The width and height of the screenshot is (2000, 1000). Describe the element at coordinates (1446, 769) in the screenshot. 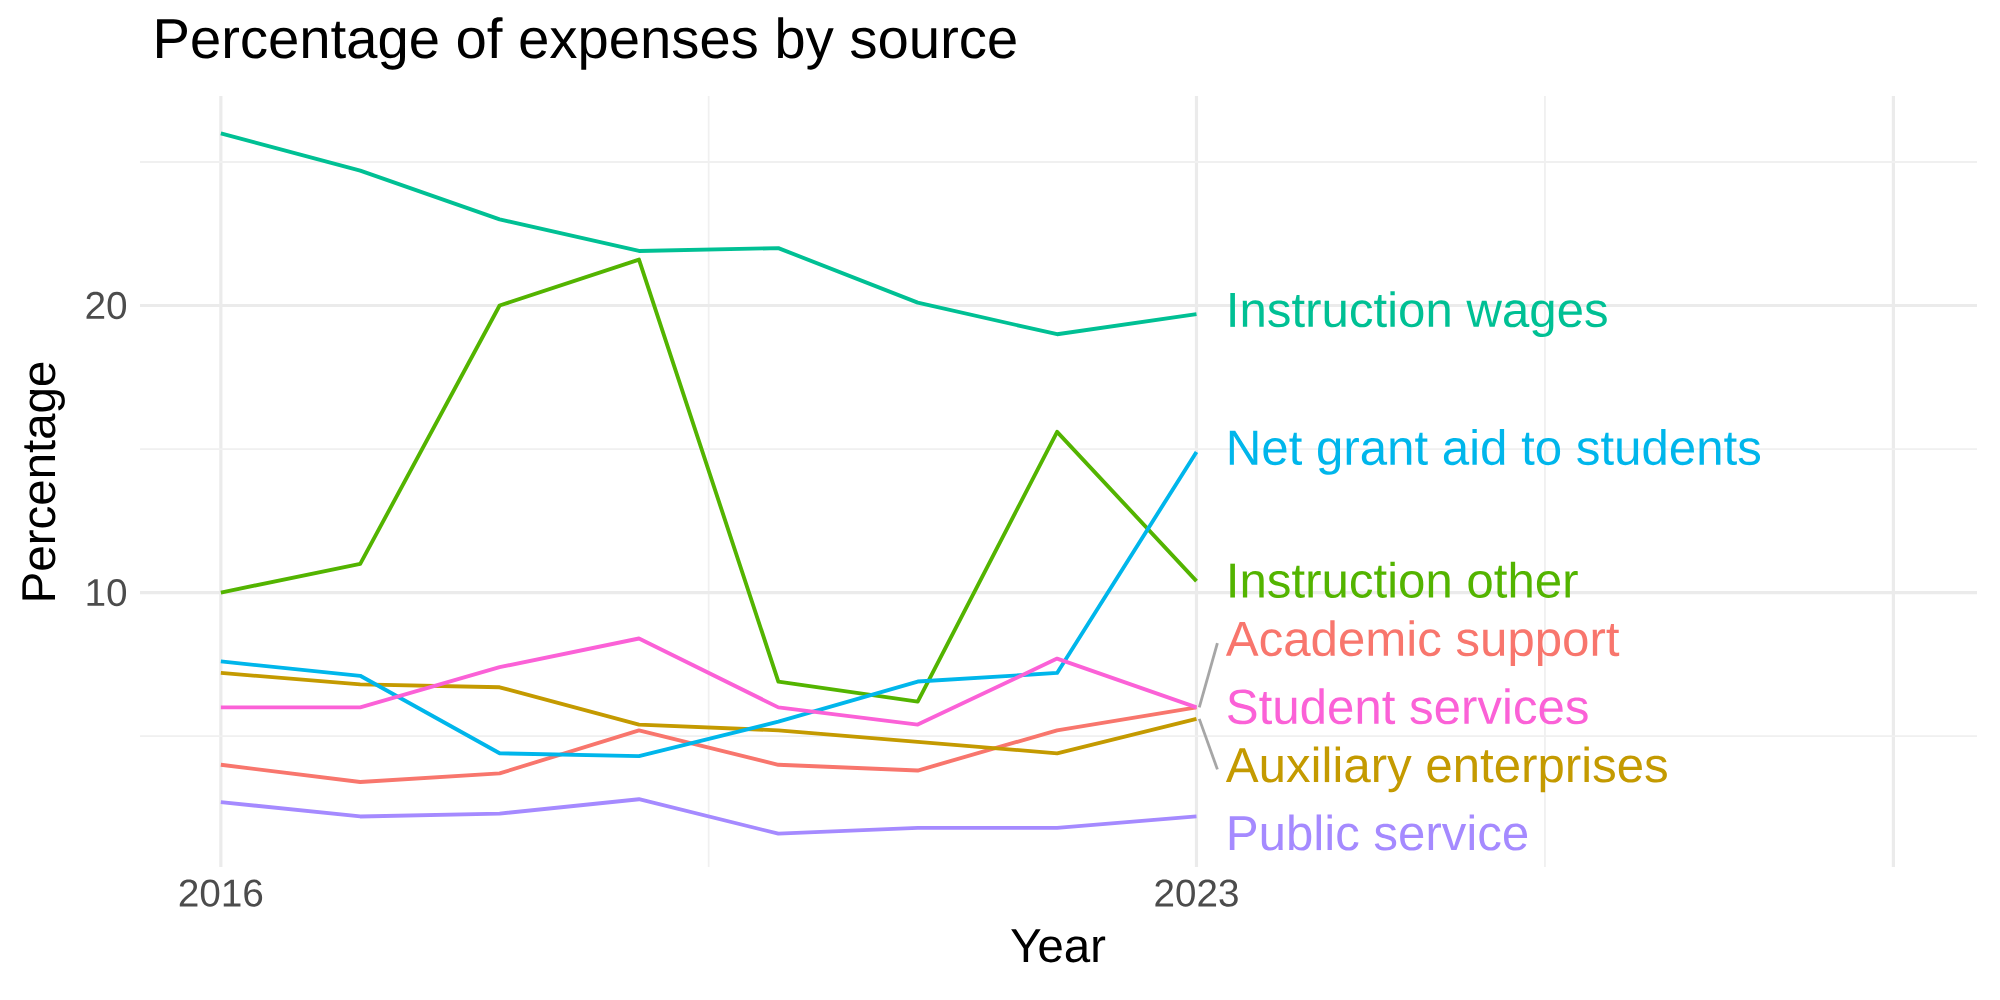

I see `series-label: Auxiliary enterprises` at that location.